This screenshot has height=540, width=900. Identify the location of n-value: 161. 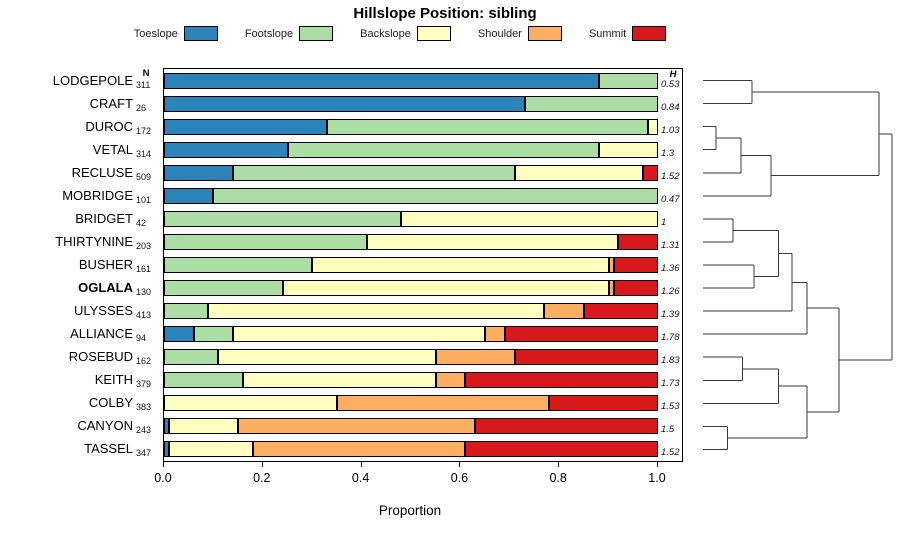
(144, 269).